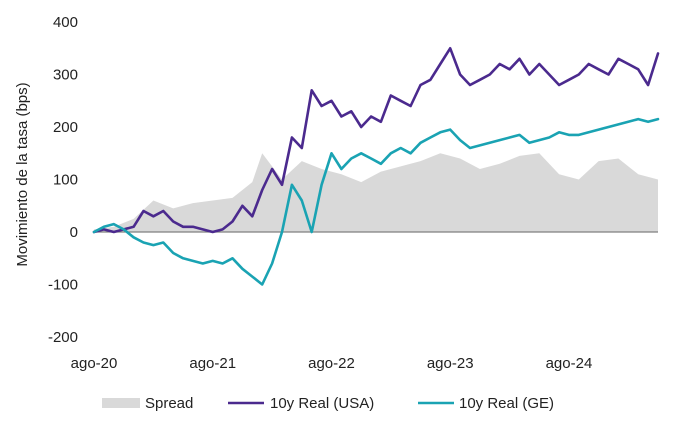  I want to click on legend-item-spread: Spread, so click(147, 403).